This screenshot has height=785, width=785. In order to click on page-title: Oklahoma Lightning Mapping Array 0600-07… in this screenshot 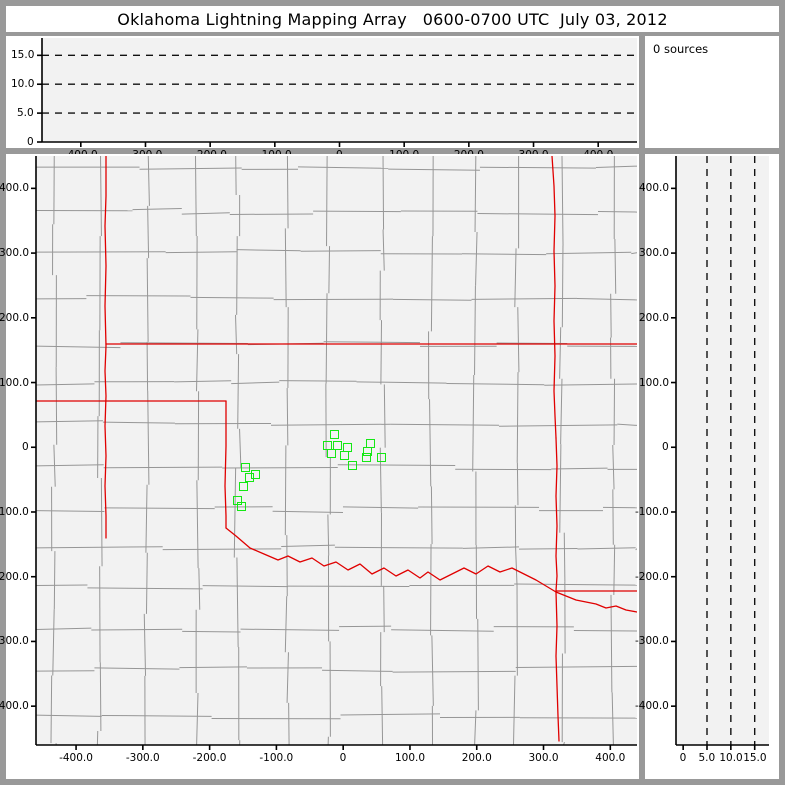, I will do `click(392, 19)`.